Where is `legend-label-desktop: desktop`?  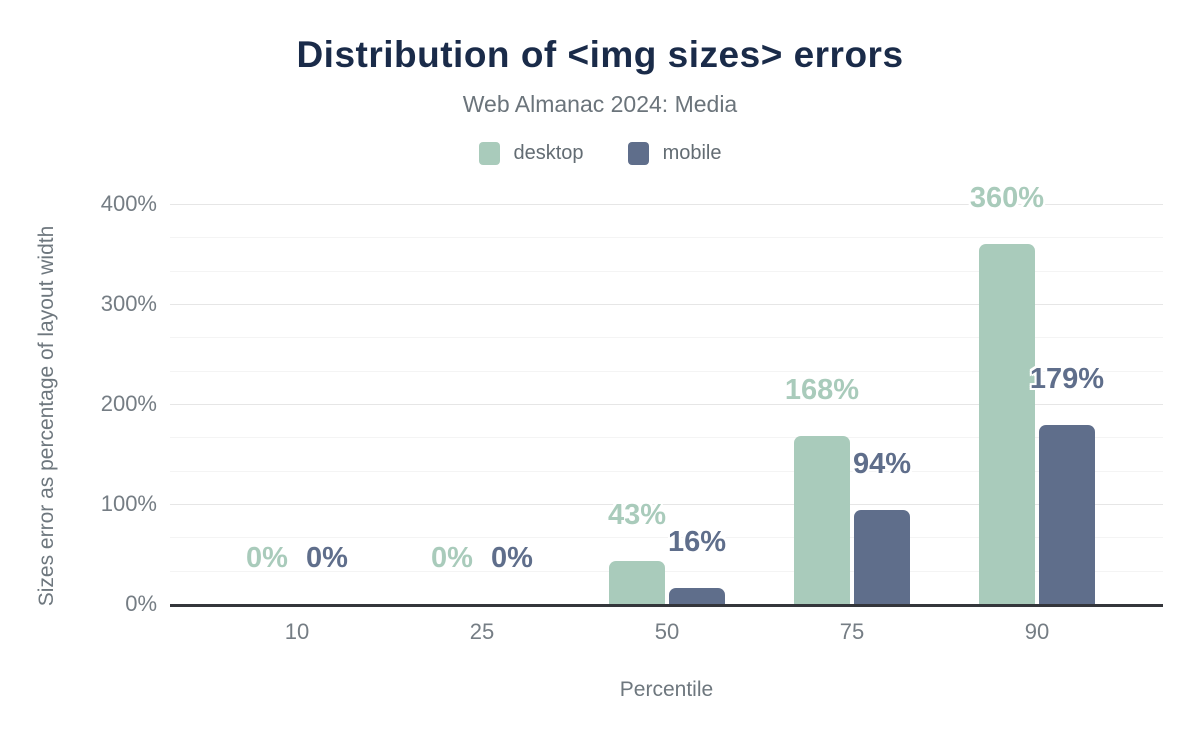
legend-label-desktop: desktop is located at coordinates (548, 153).